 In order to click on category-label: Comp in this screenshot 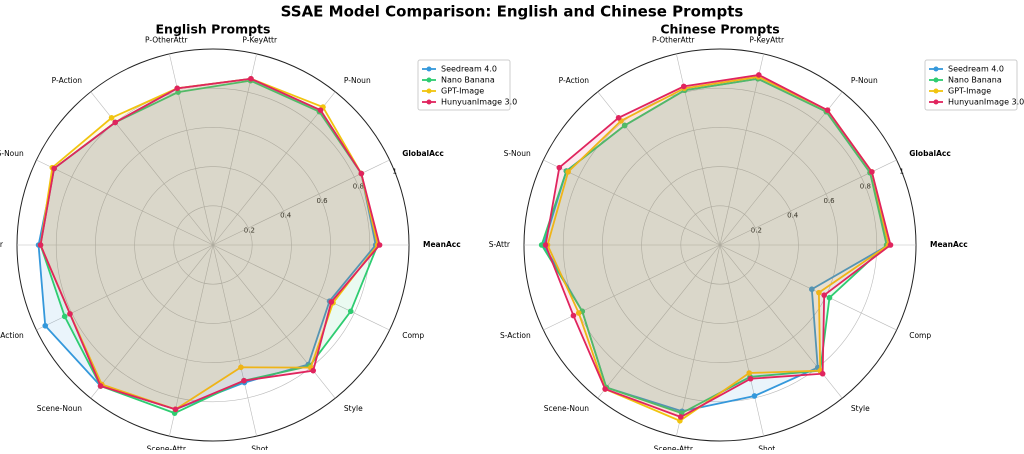, I will do `click(413, 335)`.